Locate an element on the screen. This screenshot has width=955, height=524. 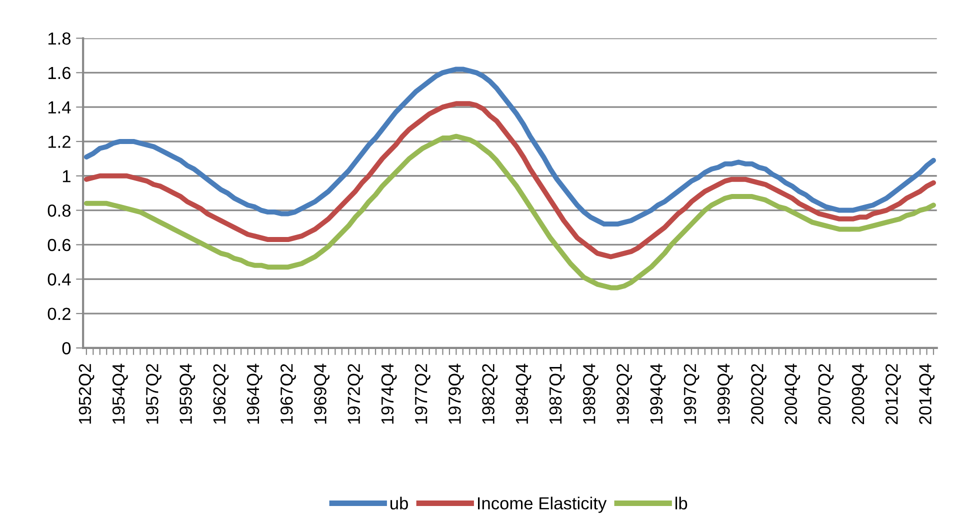
y-tick-label: 1.4 is located at coordinates (59, 107).